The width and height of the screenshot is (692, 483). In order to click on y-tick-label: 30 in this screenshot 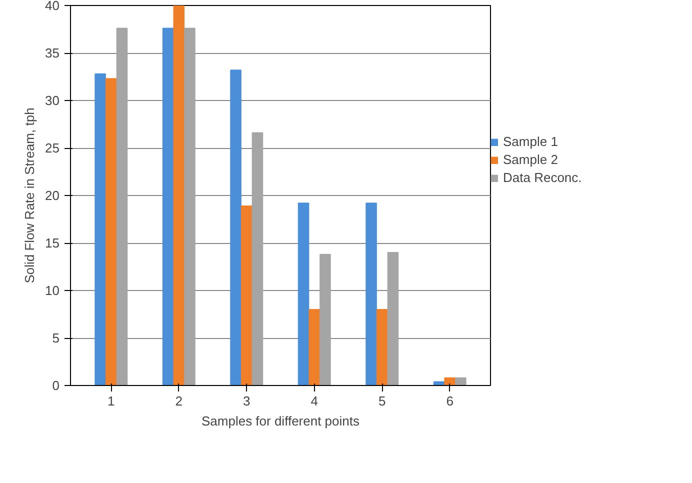, I will do `click(52, 100)`.